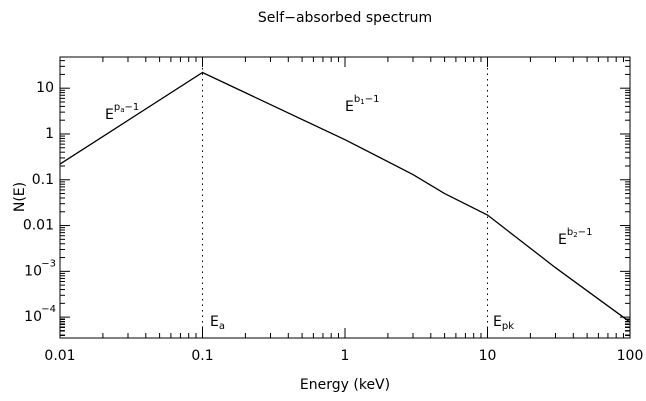  Describe the element at coordinates (488, 356) in the screenshot. I see `x-tick-label: 10` at that location.